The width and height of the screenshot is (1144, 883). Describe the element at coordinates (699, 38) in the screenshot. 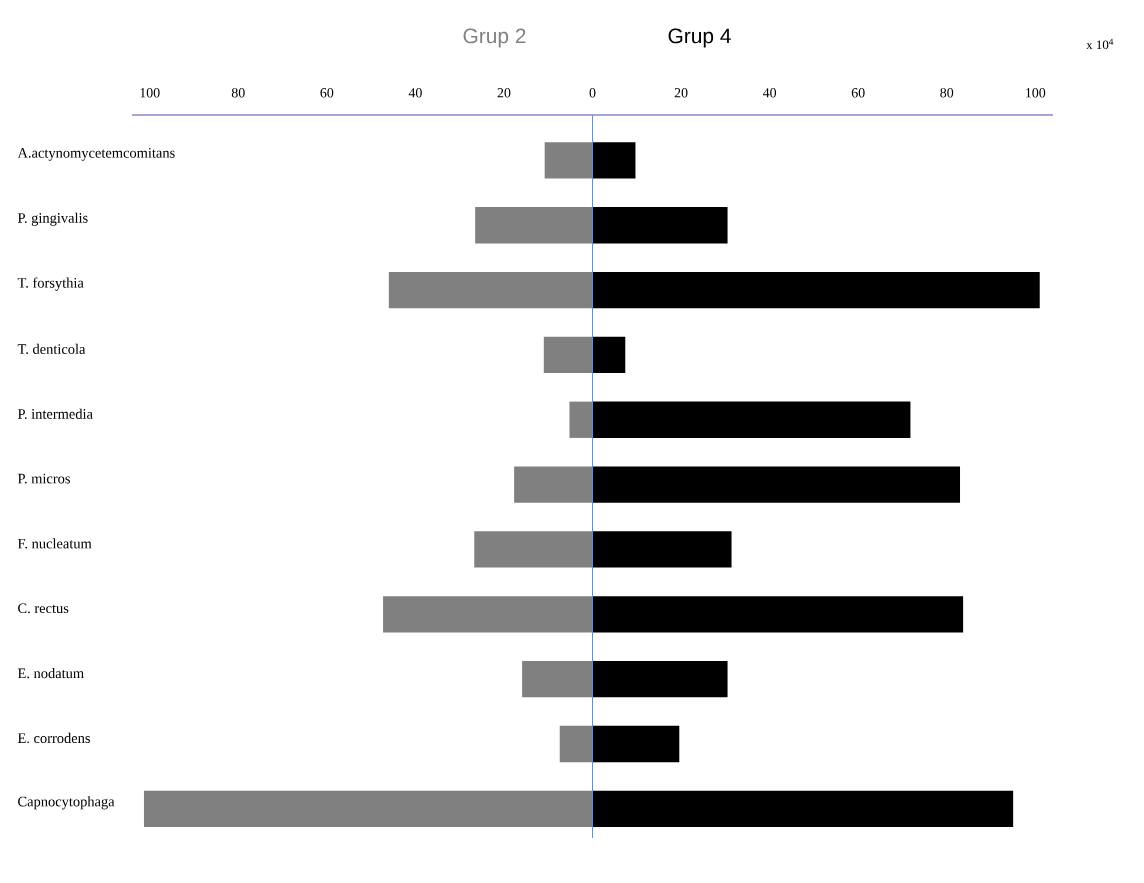

I see `text: Grup 4` at that location.